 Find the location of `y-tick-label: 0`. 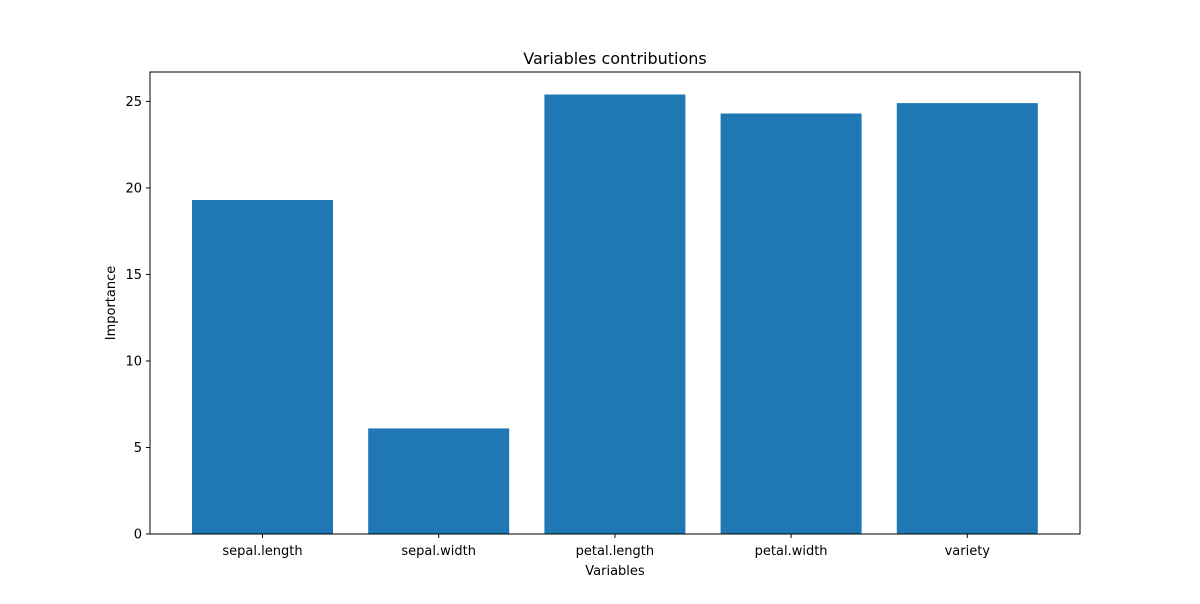

y-tick-label: 0 is located at coordinates (138, 535).